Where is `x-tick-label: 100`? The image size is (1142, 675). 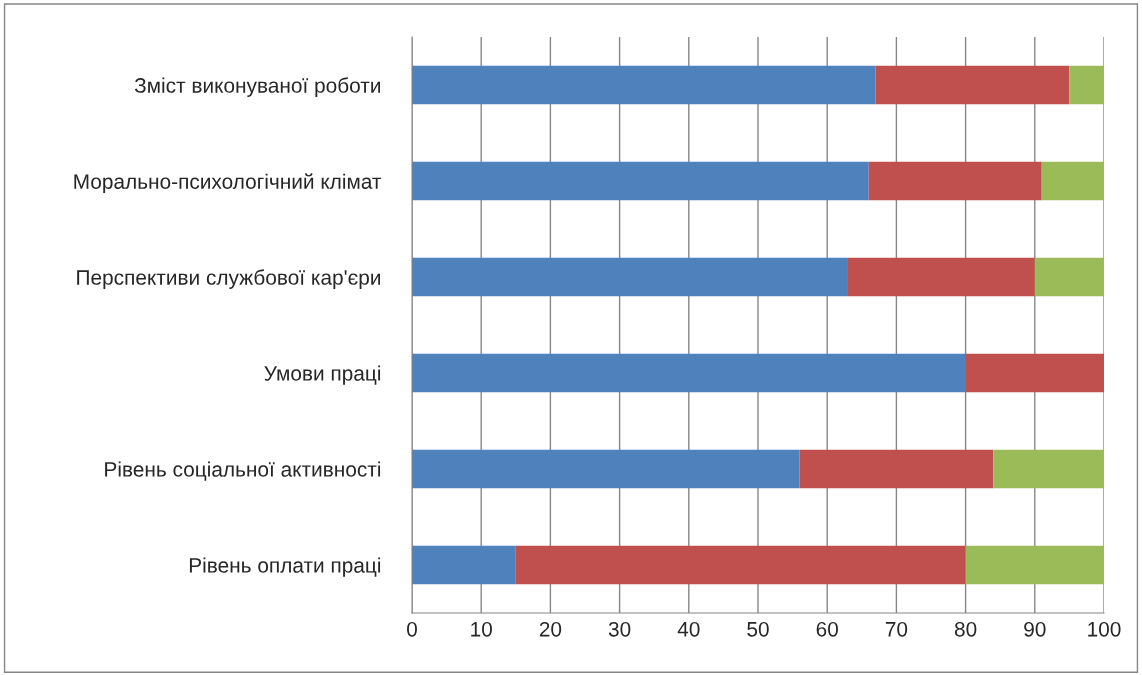
x-tick-label: 100 is located at coordinates (1104, 629).